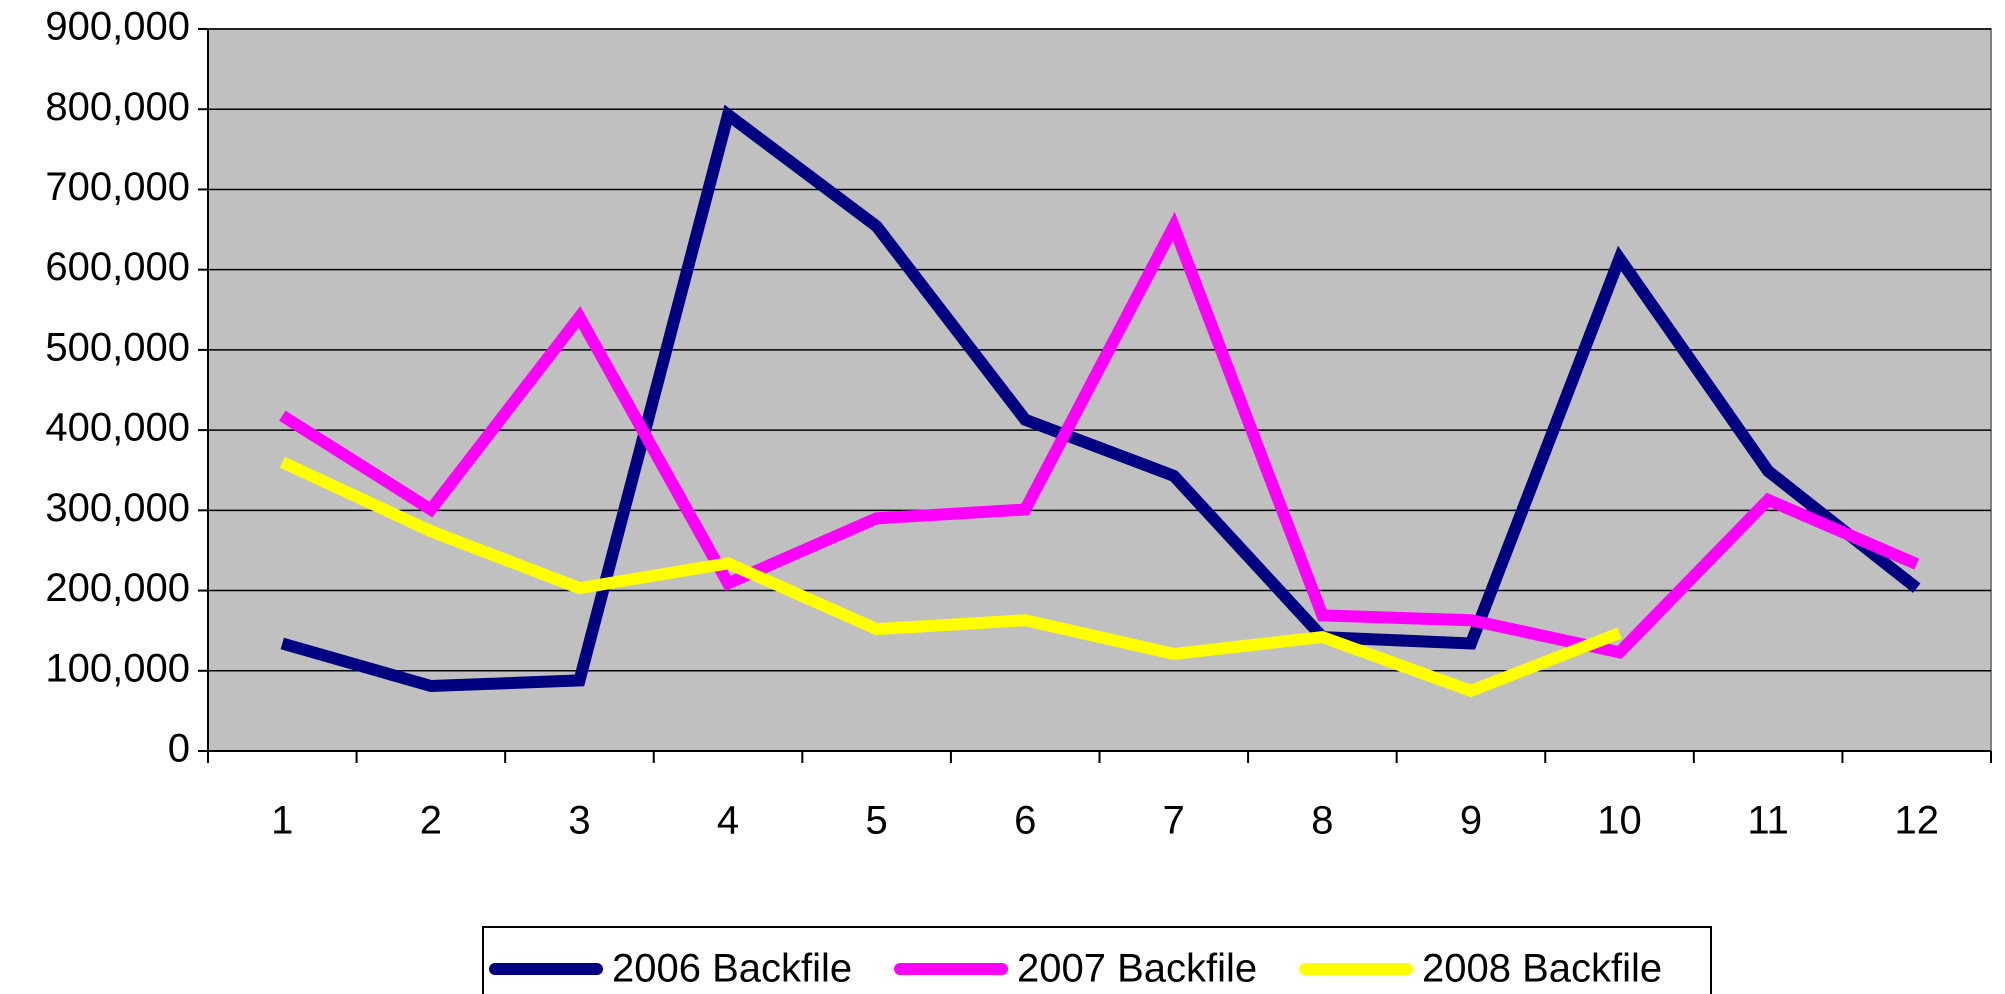 The height and width of the screenshot is (994, 2005). What do you see at coordinates (117, 107) in the screenshot?
I see `y-tick-label: 800,000` at bounding box center [117, 107].